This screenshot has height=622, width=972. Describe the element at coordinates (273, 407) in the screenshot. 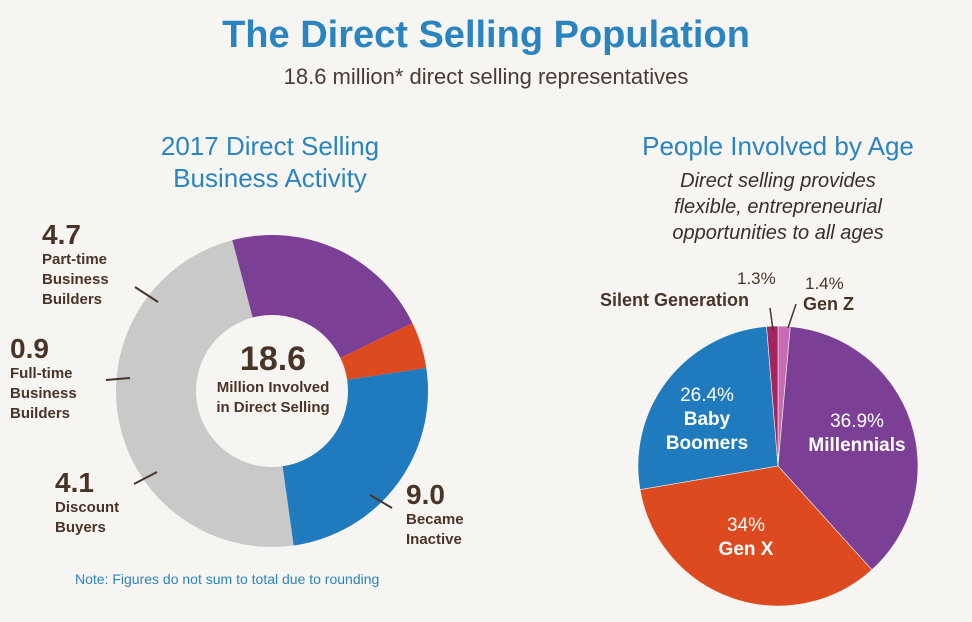

I see `center-label-line2: in Direct Selling` at that location.